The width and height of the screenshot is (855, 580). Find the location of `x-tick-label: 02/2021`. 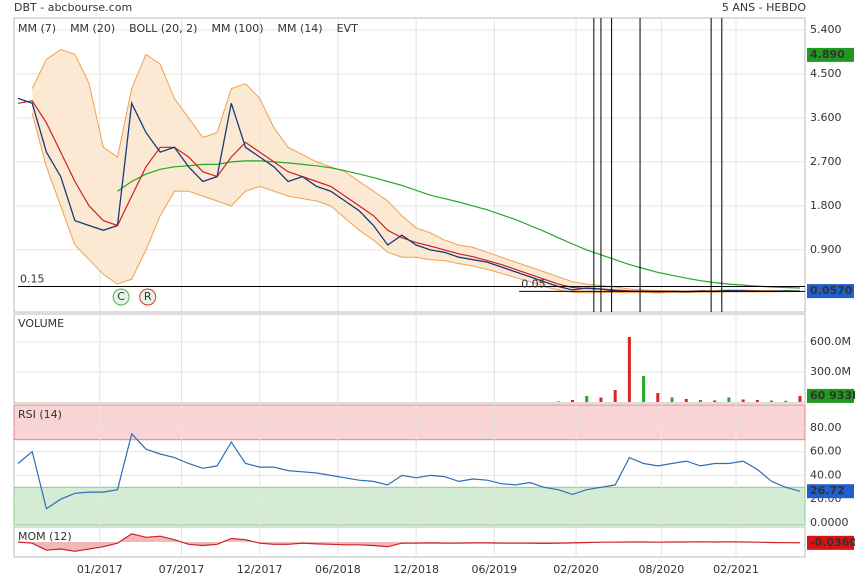

x-tick-label: 02/2021 is located at coordinates (736, 569).